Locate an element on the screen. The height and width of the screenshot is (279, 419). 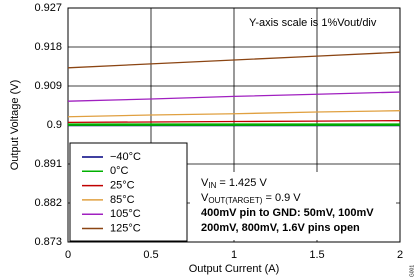
note-rest: = 0.9 V is located at coordinates (281, 198).